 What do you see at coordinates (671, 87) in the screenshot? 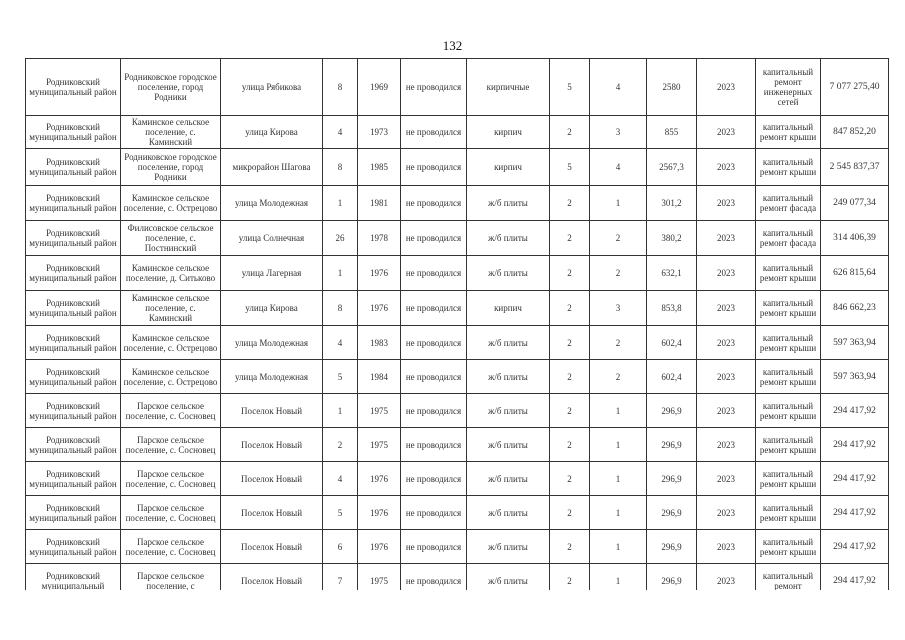
I see `cell-area: 2580` at bounding box center [671, 87].